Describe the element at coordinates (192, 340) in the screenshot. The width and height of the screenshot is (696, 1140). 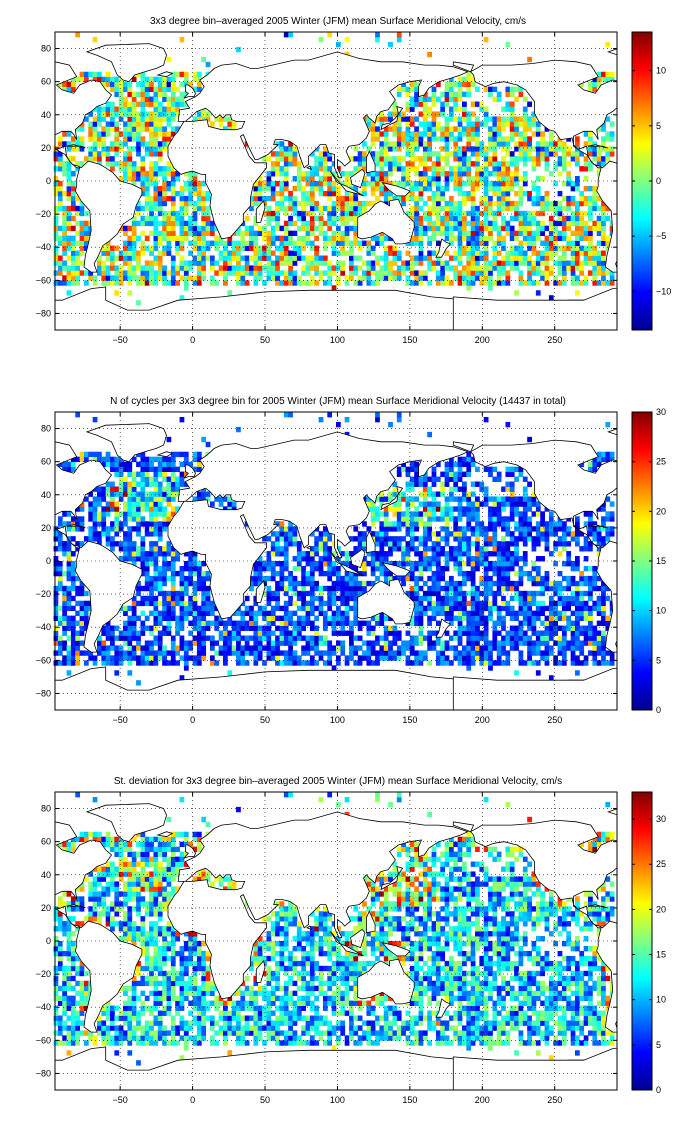
I see `x-tick-label: 0` at that location.